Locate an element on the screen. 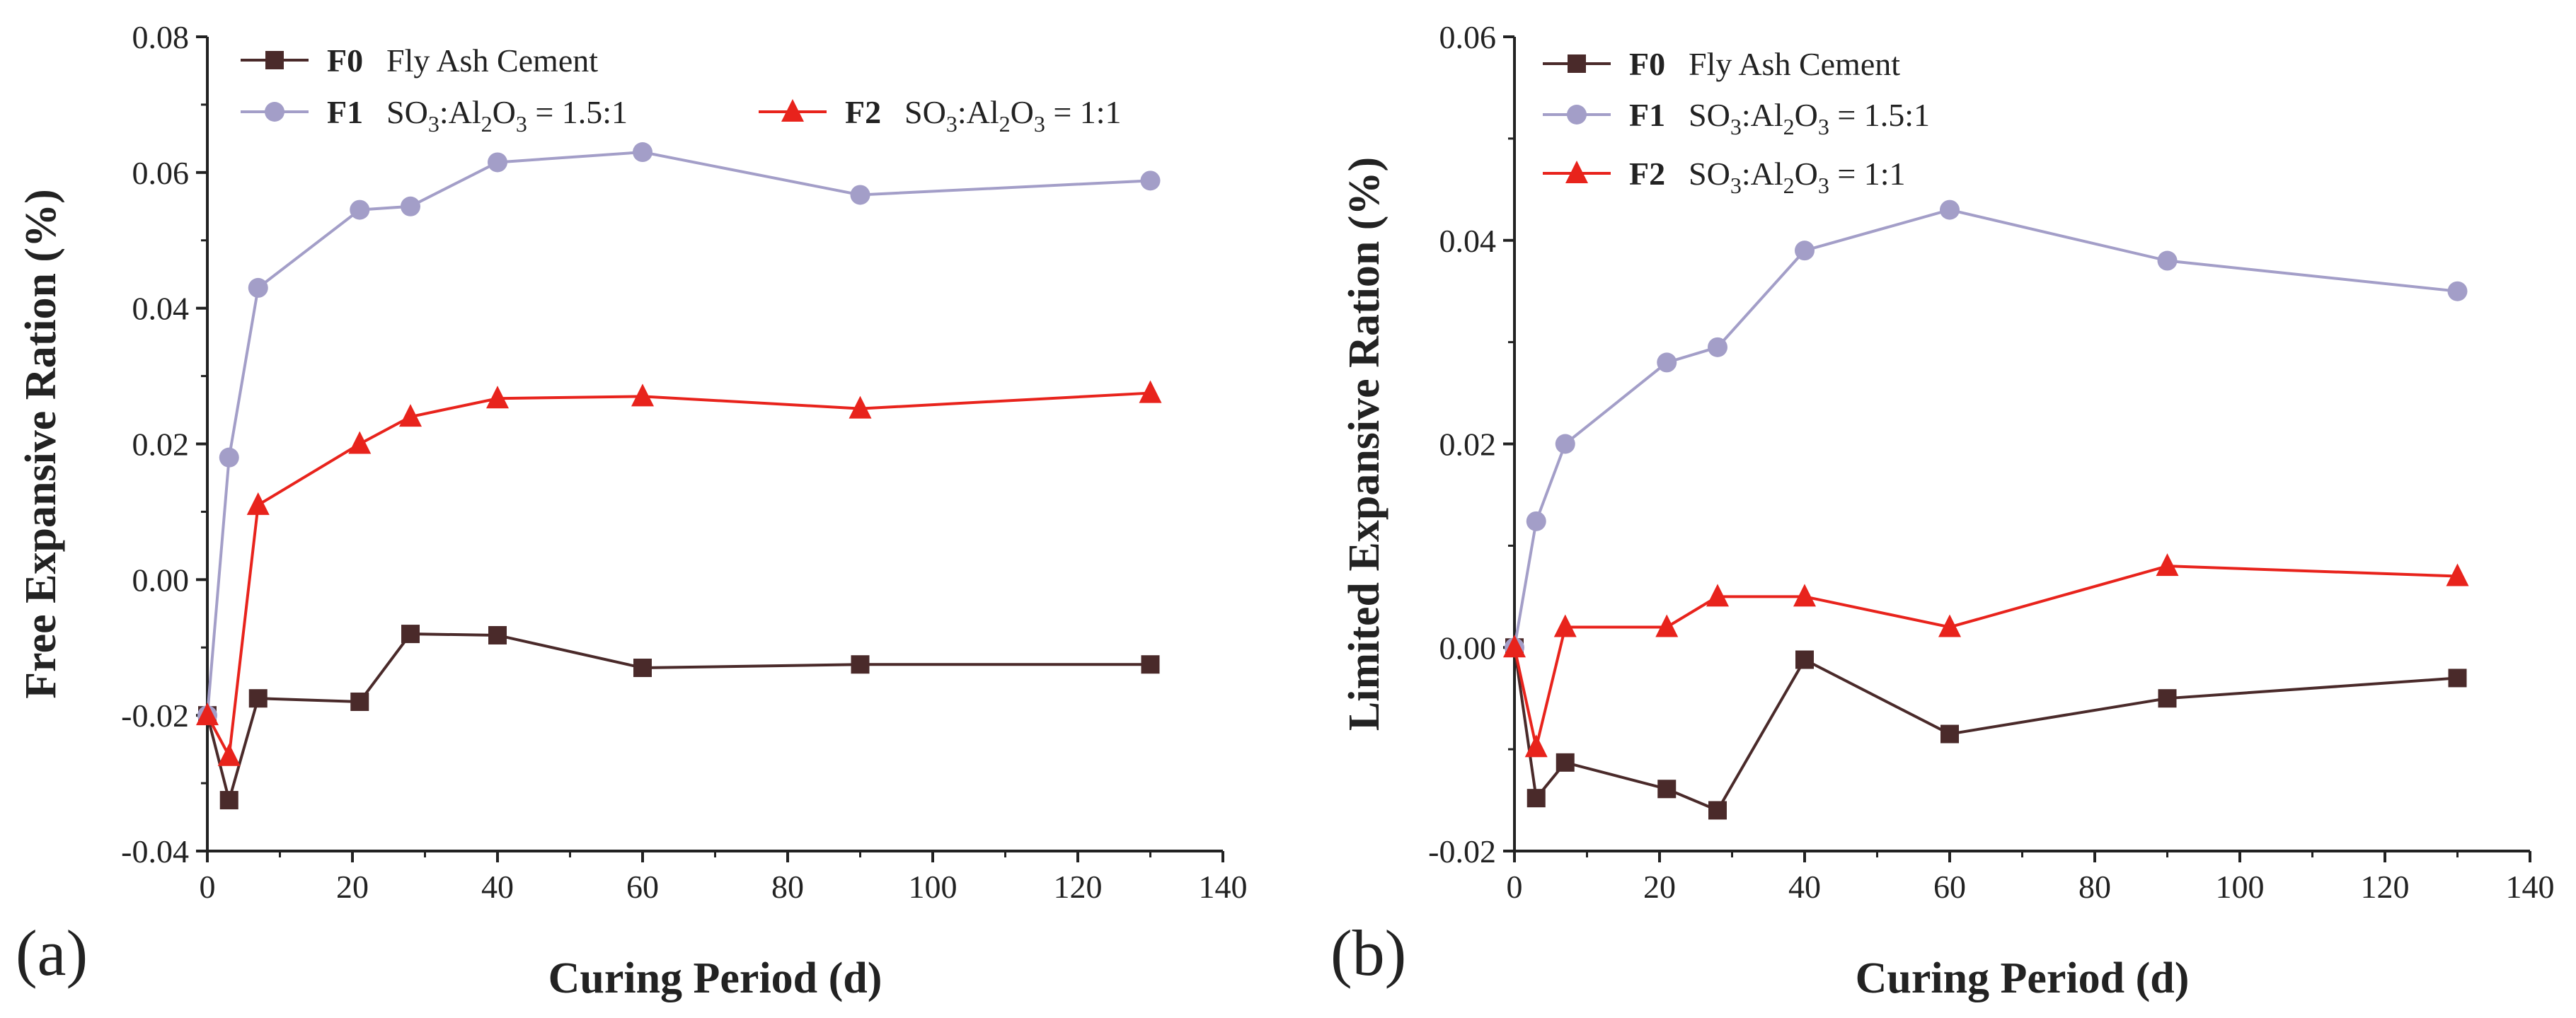 This screenshot has width=2576, height=1018. x-tick-label: 140 is located at coordinates (2530, 887).